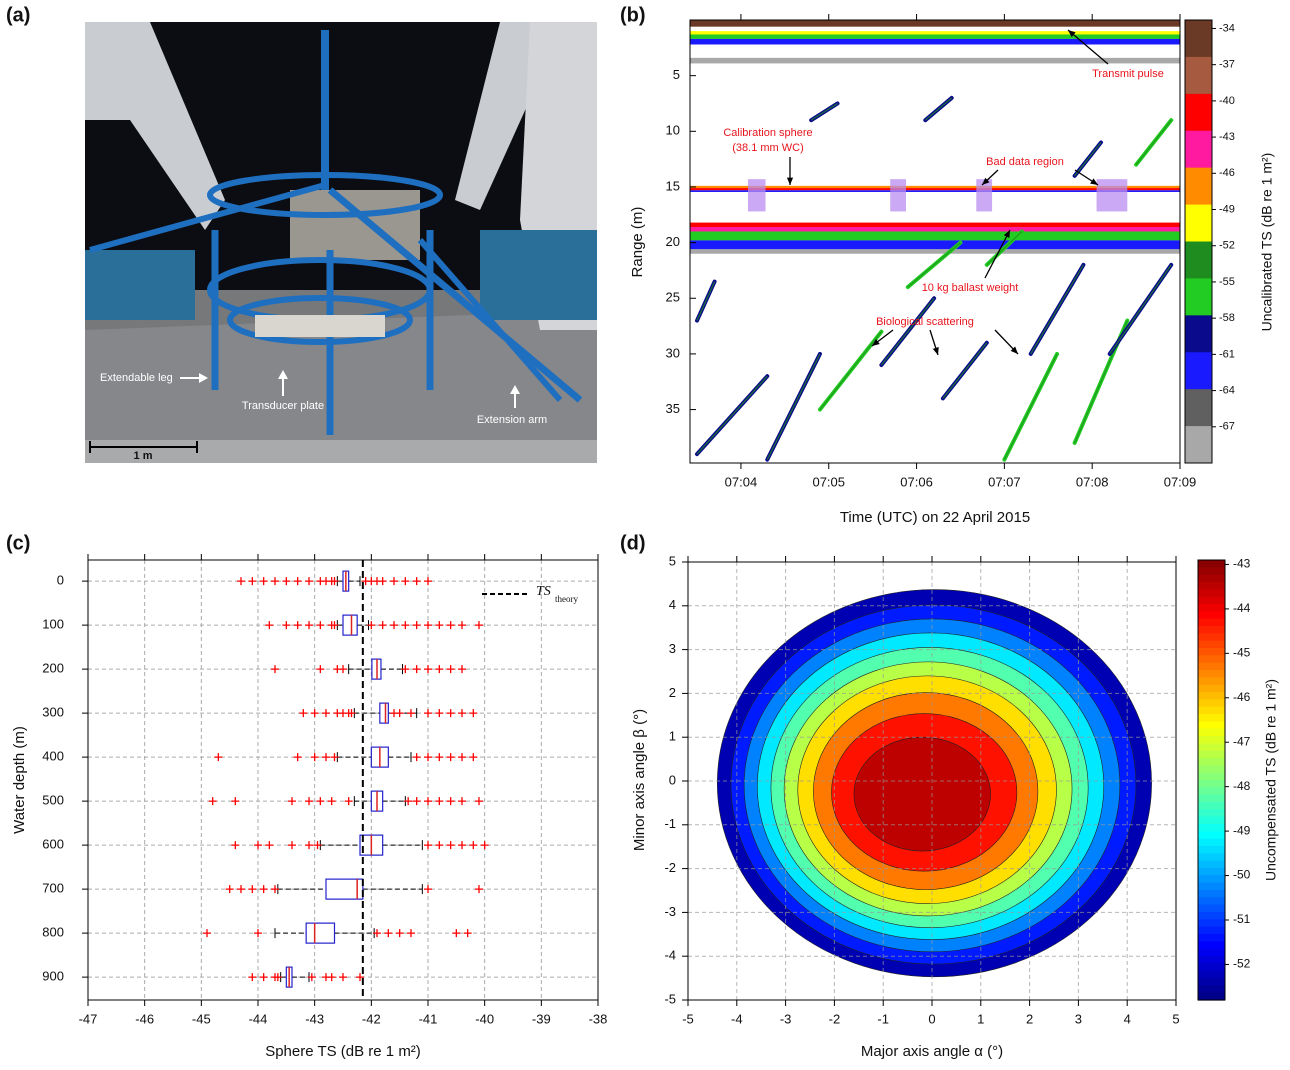 Image resolution: width=1290 pixels, height=1070 pixels. Describe the element at coordinates (935, 225) in the screenshot. I see `echo-band` at that location.